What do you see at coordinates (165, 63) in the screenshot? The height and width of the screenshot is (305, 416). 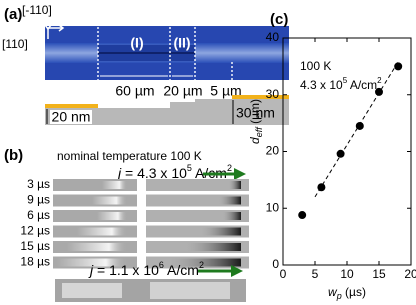 I see `region-boundaries` at bounding box center [165, 63].